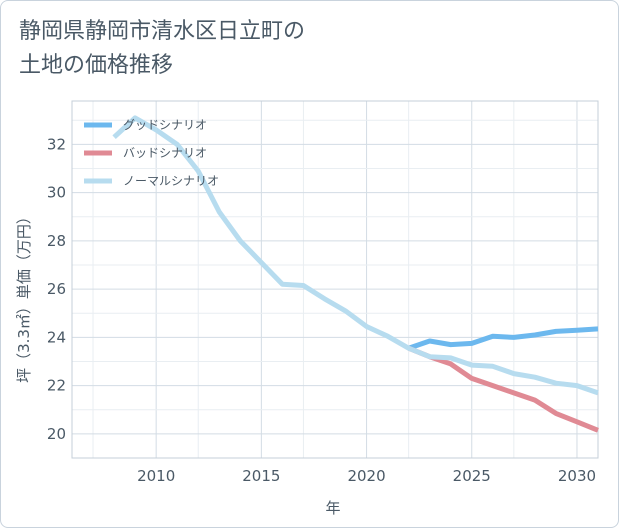  Describe the element at coordinates (56, 144) in the screenshot. I see `y-tick-label: 32` at that location.